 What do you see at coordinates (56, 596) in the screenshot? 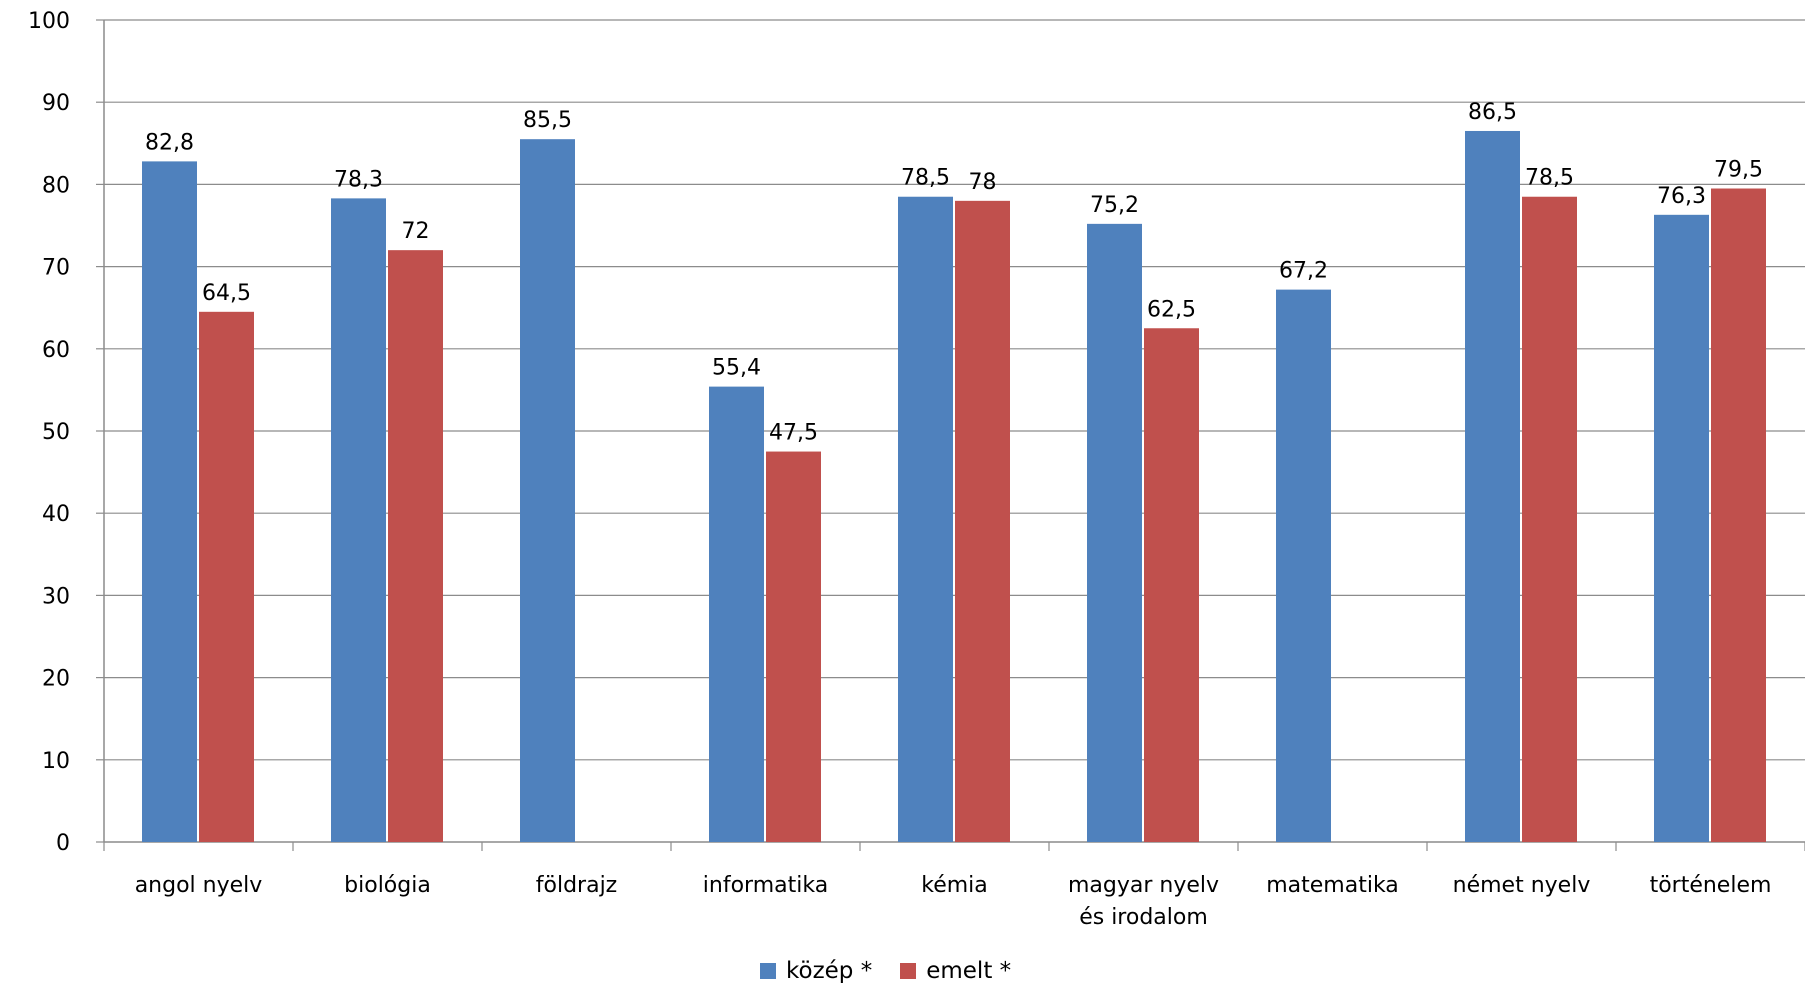
I see `y-tick-label: 30` at bounding box center [56, 596].